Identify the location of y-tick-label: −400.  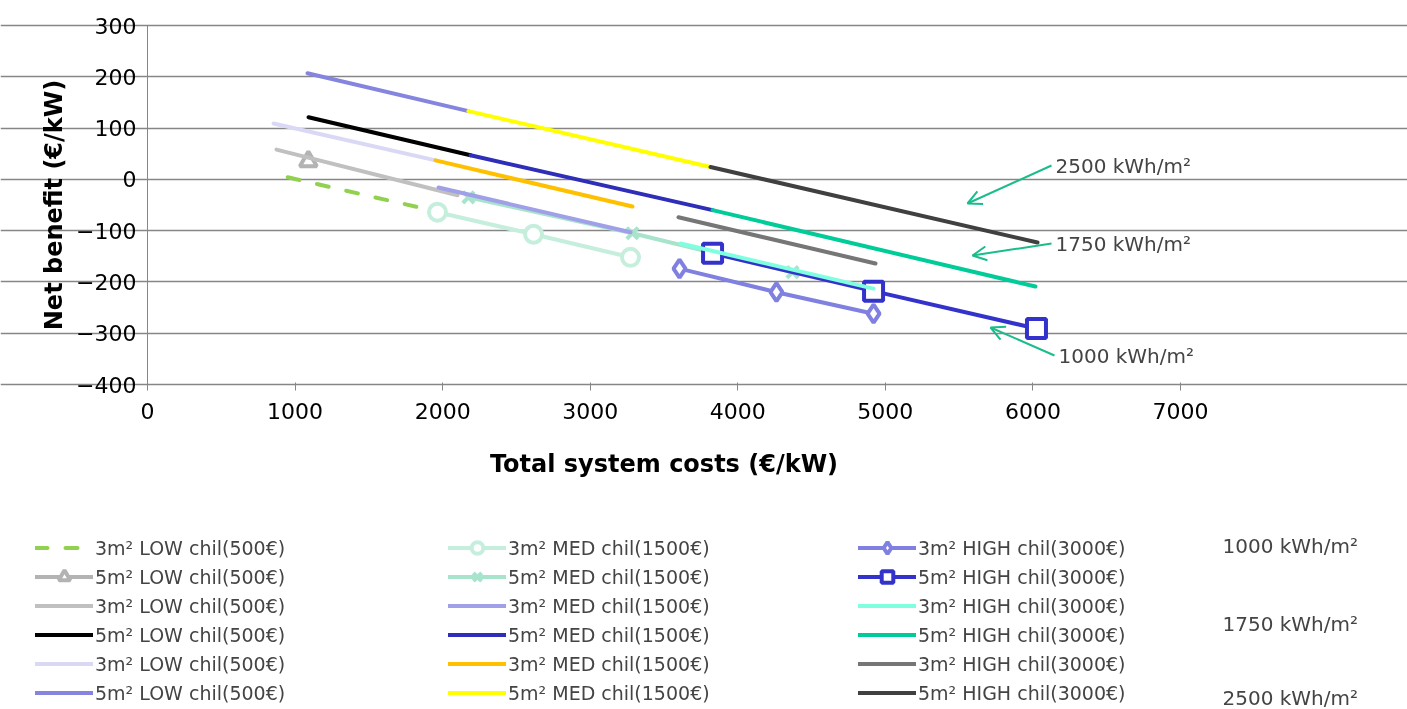
(106, 385).